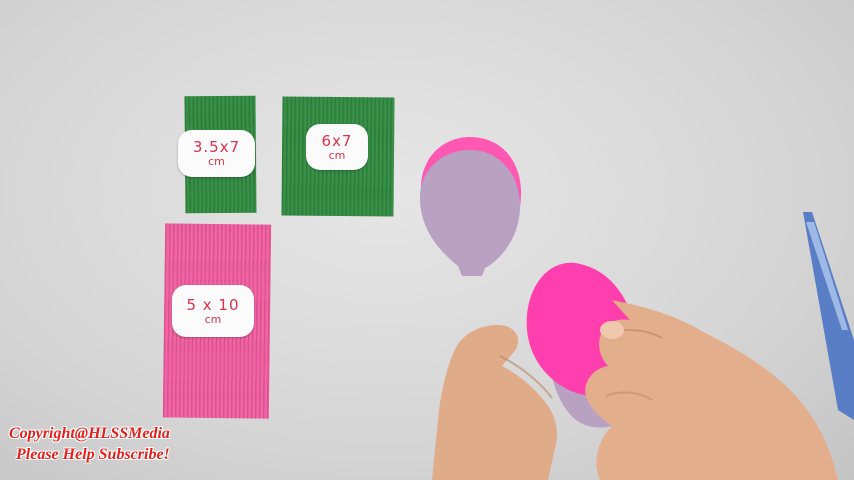 The height and width of the screenshot is (480, 854). I want to click on size-label-dimensions: 6x7, so click(337, 140).